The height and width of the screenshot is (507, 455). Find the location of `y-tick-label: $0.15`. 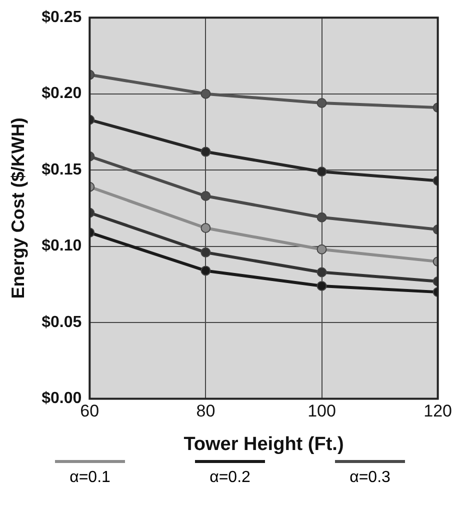

y-tick-label: $0.15 is located at coordinates (62, 169).